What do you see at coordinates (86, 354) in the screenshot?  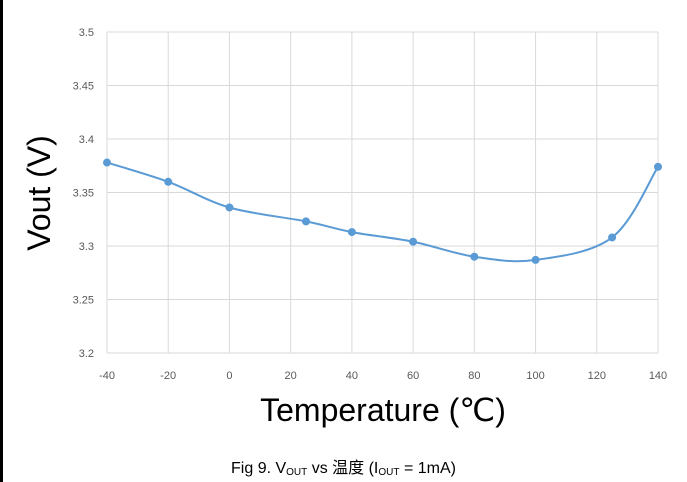 I see `y-tick-label: 3.2` at bounding box center [86, 354].